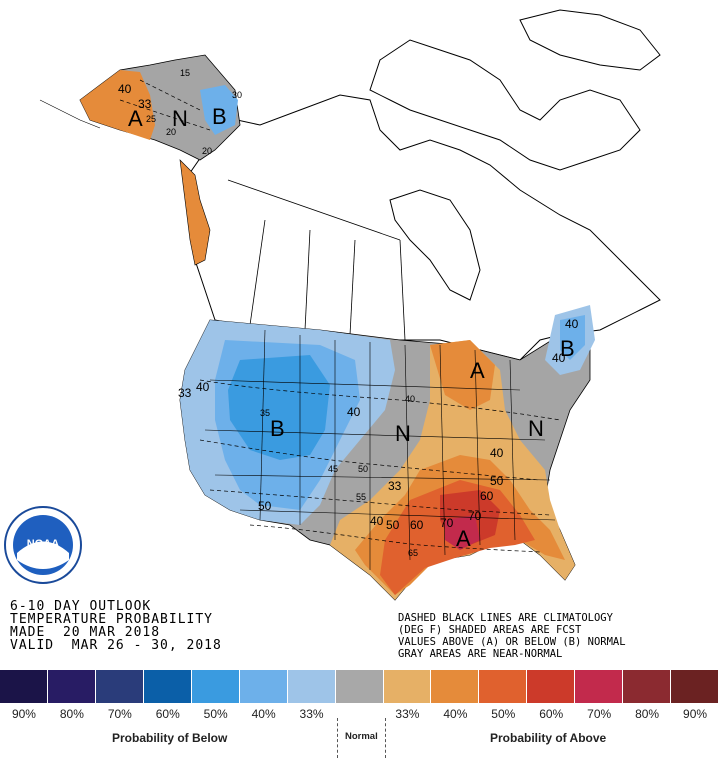 The image size is (719, 760). I want to click on clim-label: 50, so click(363, 469).